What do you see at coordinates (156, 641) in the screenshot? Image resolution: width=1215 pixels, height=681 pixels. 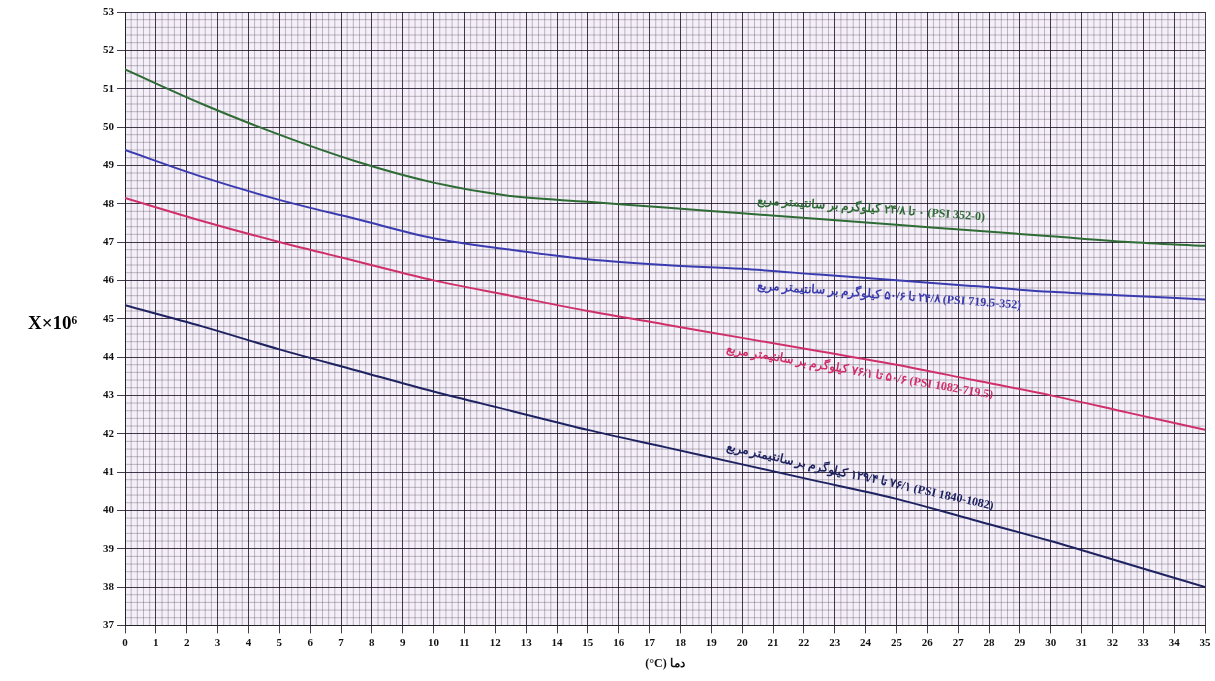 I see `x-tick-label: 1` at bounding box center [156, 641].